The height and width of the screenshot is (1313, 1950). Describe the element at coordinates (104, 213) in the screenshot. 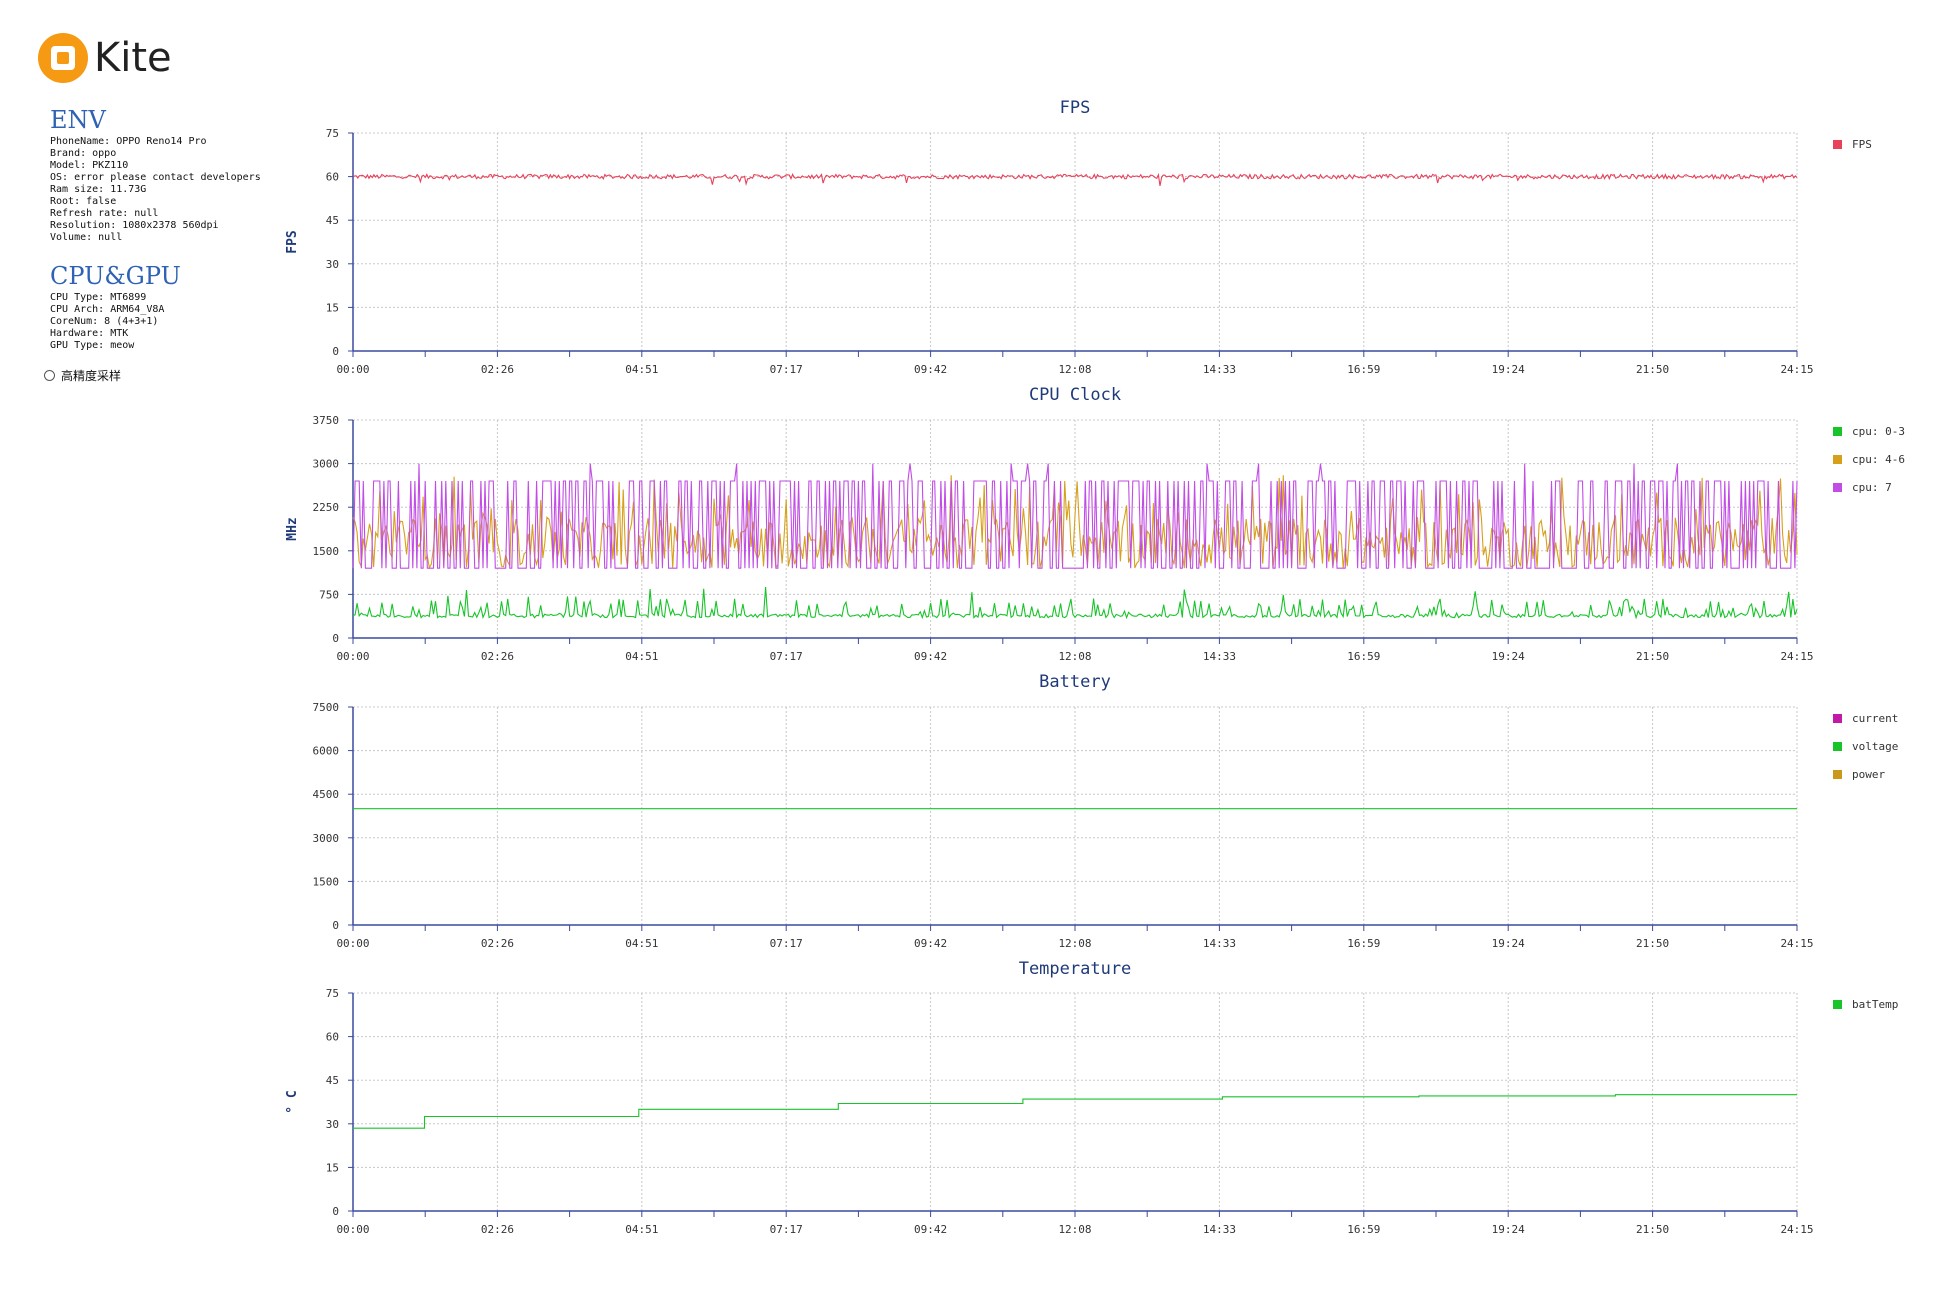

I see `env-line: Refresh rate: null` at that location.